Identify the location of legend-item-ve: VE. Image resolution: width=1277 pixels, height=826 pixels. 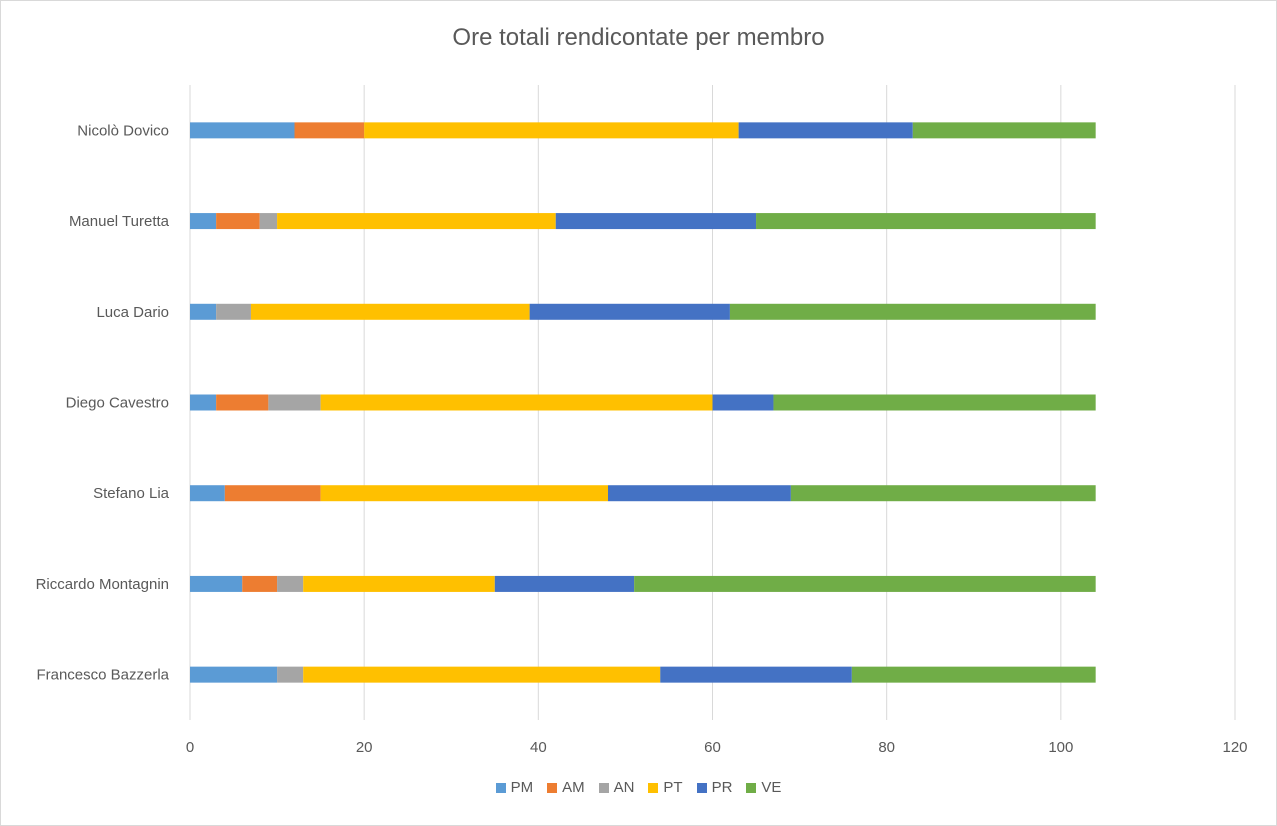
(763, 787).